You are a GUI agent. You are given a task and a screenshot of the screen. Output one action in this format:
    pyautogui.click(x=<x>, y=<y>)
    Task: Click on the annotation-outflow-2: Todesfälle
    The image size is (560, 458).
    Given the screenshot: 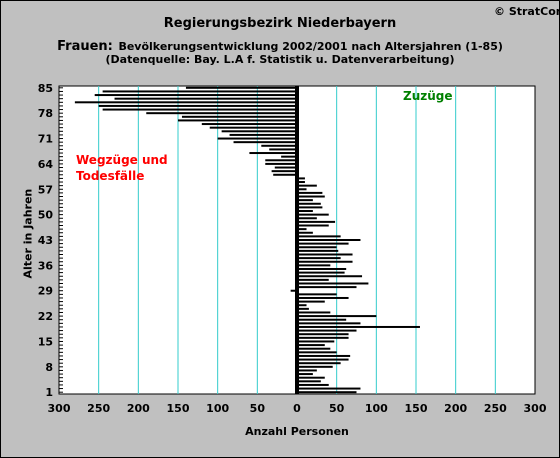 What is the action you would take?
    pyautogui.click(x=110, y=176)
    